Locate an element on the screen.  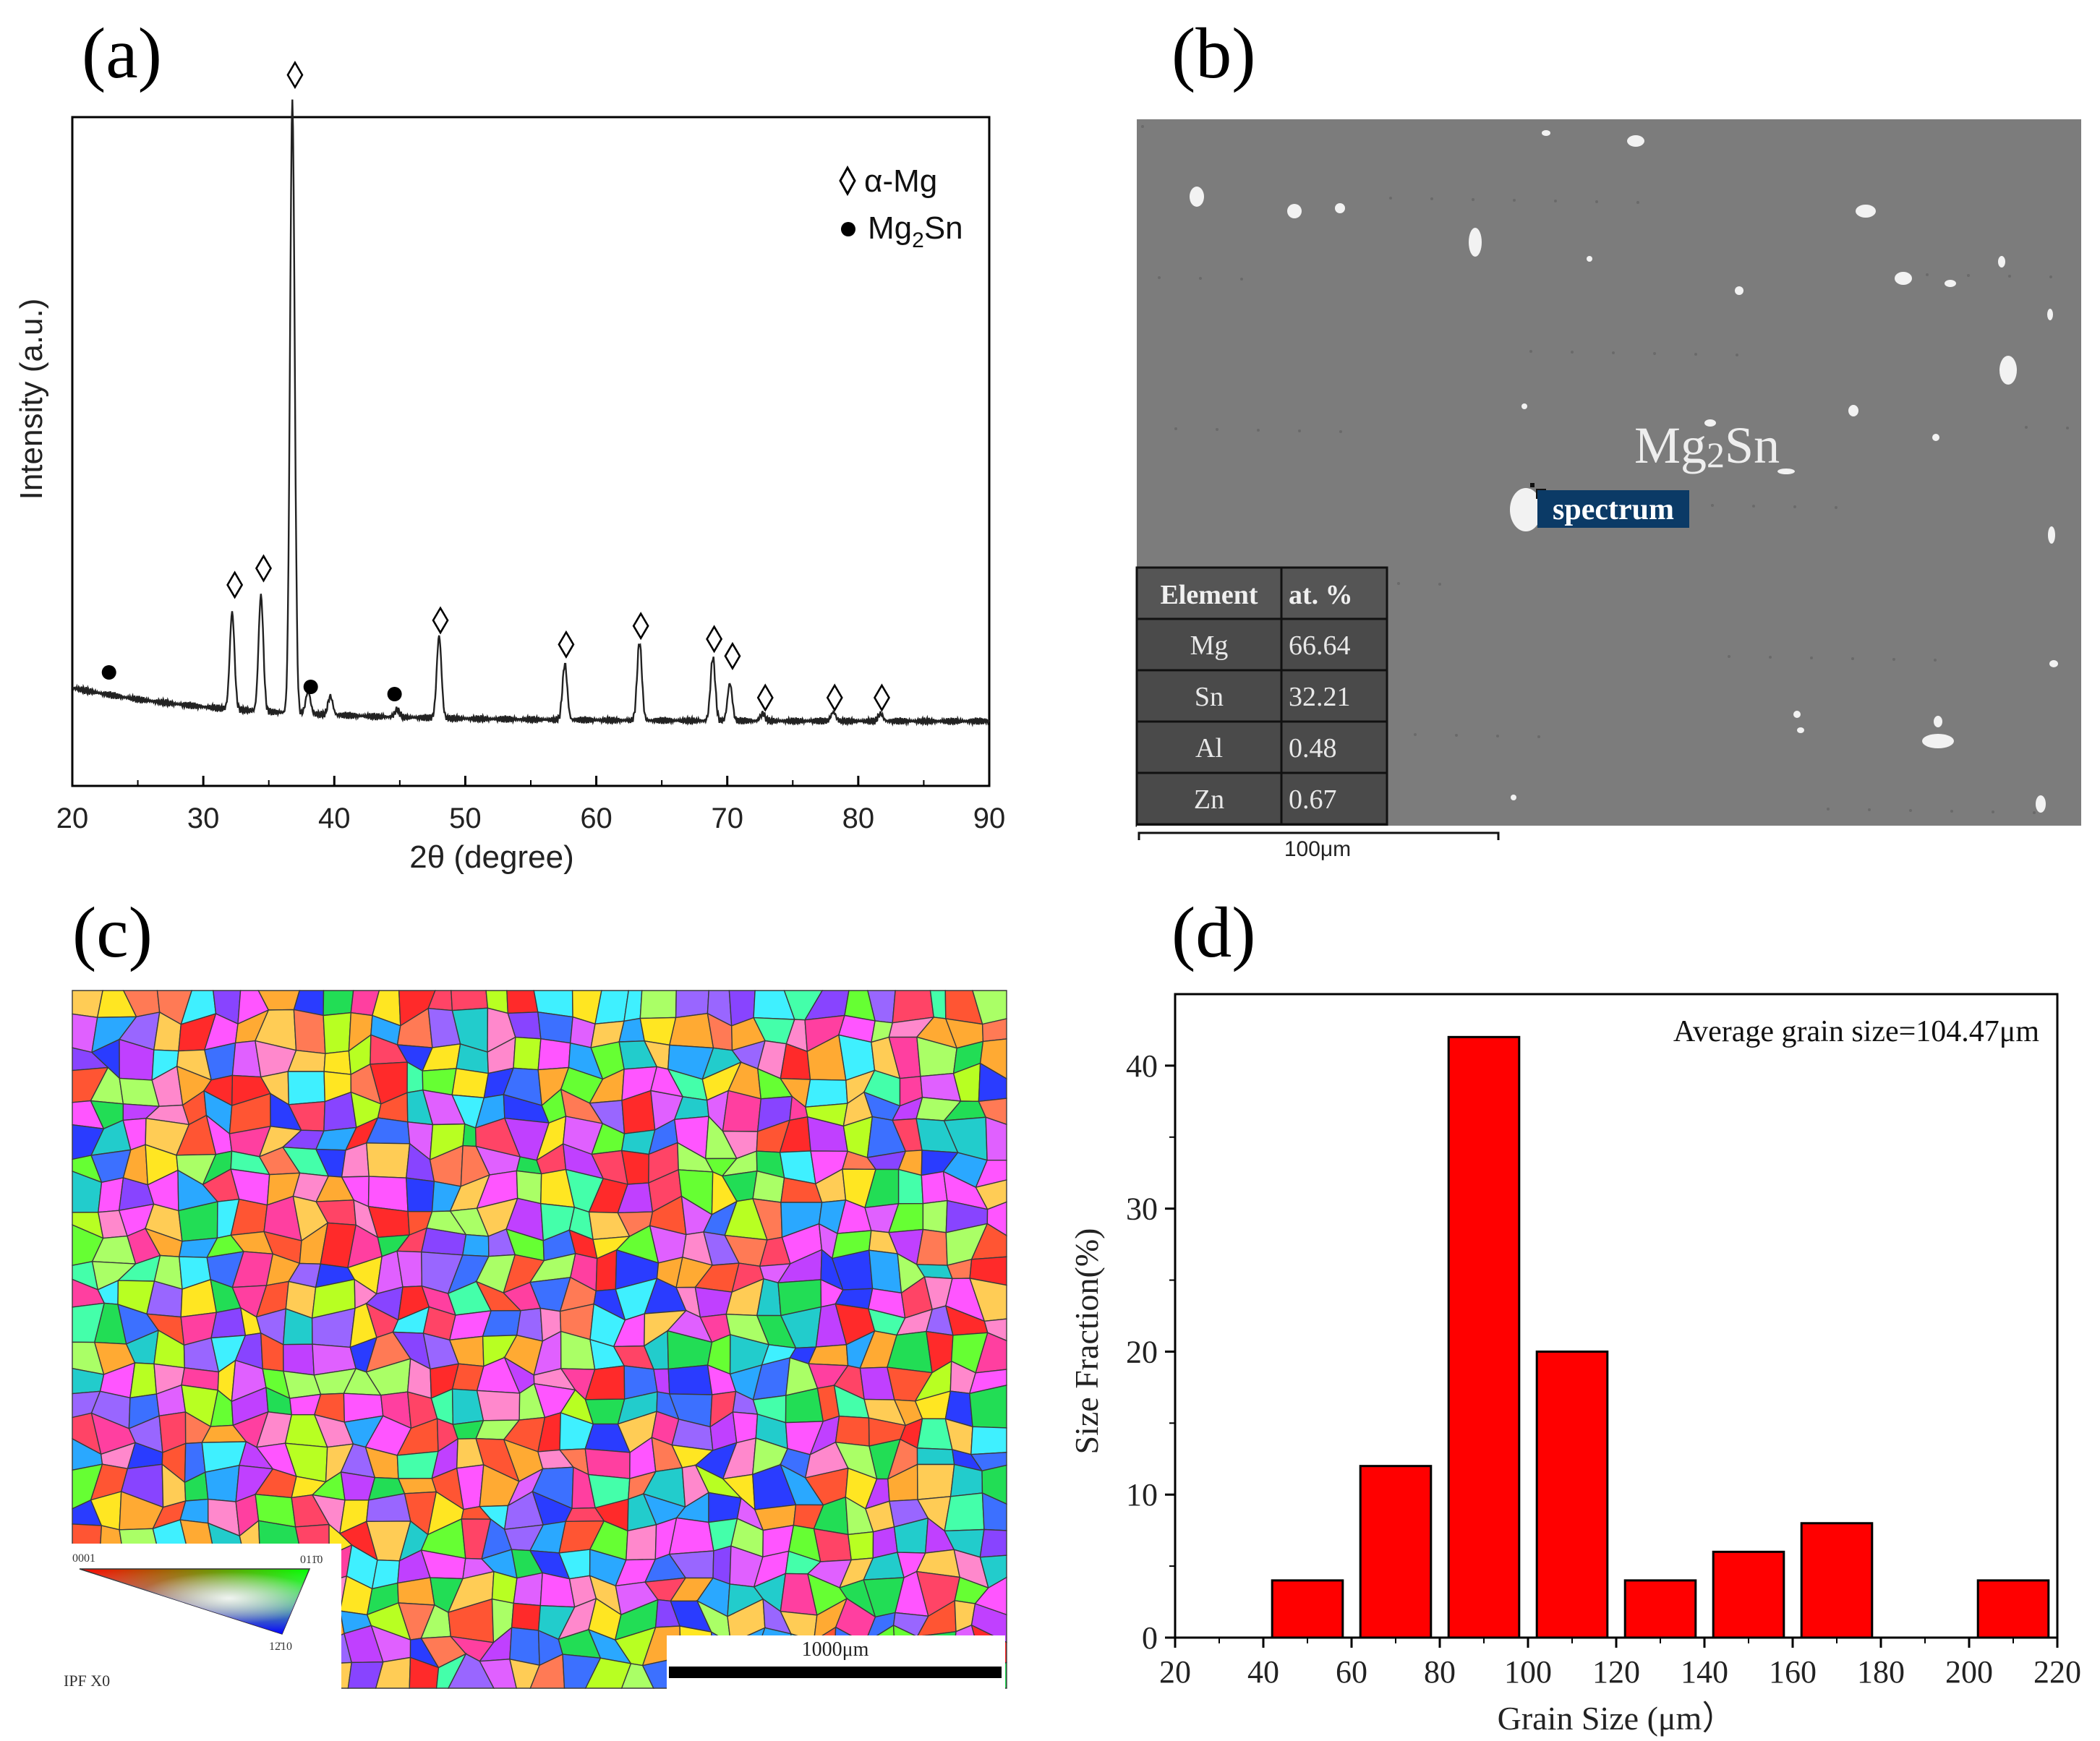
hist-y-tick-label: 0 is located at coordinates (1150, 1638).